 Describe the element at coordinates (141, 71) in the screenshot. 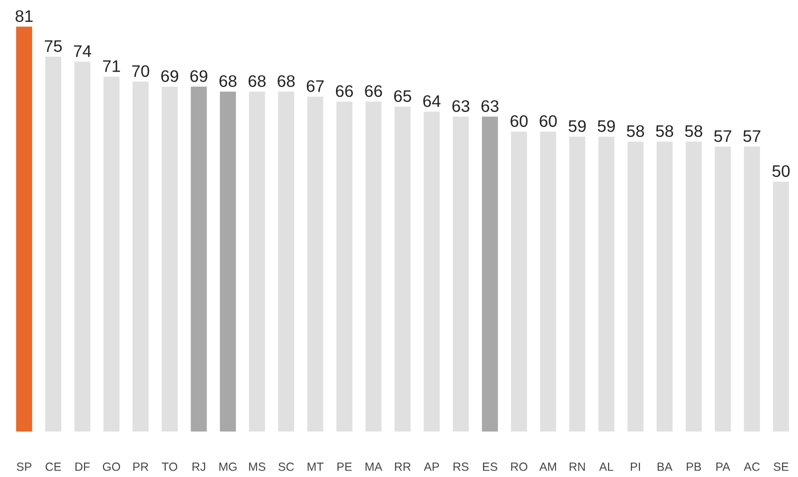

I see `data-label: 70` at that location.